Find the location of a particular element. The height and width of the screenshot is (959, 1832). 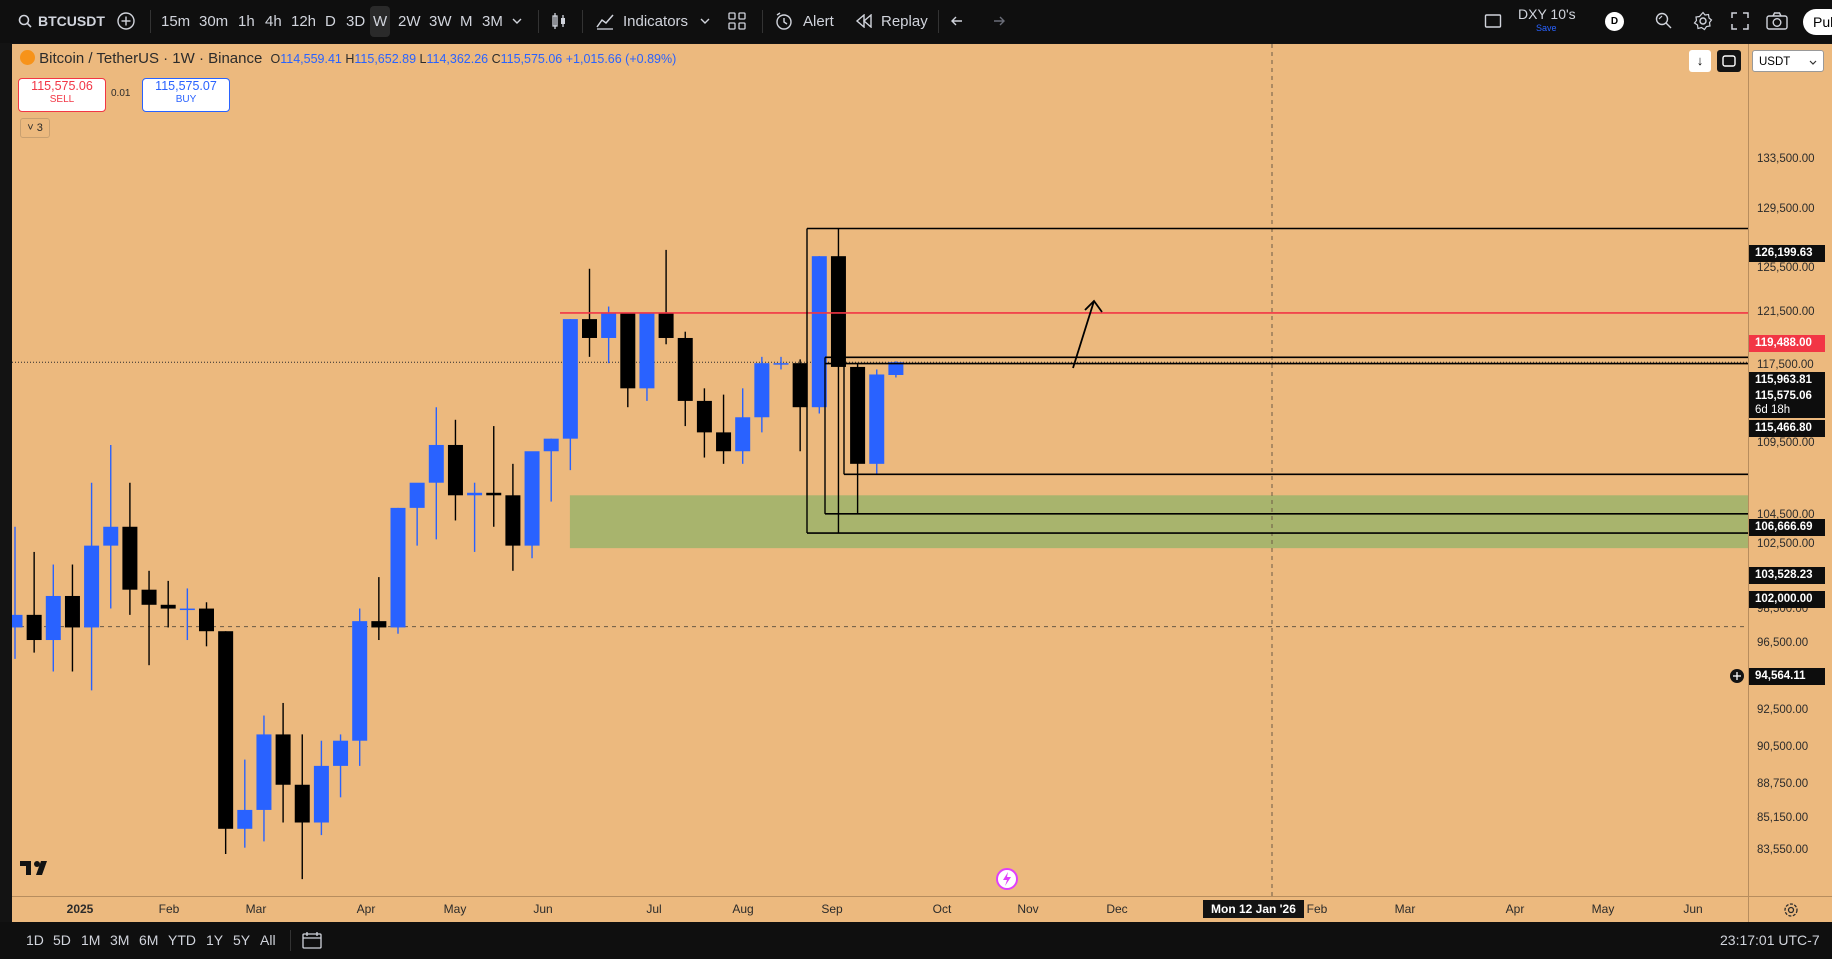

lightning-event-icon is located at coordinates (1007, 879).